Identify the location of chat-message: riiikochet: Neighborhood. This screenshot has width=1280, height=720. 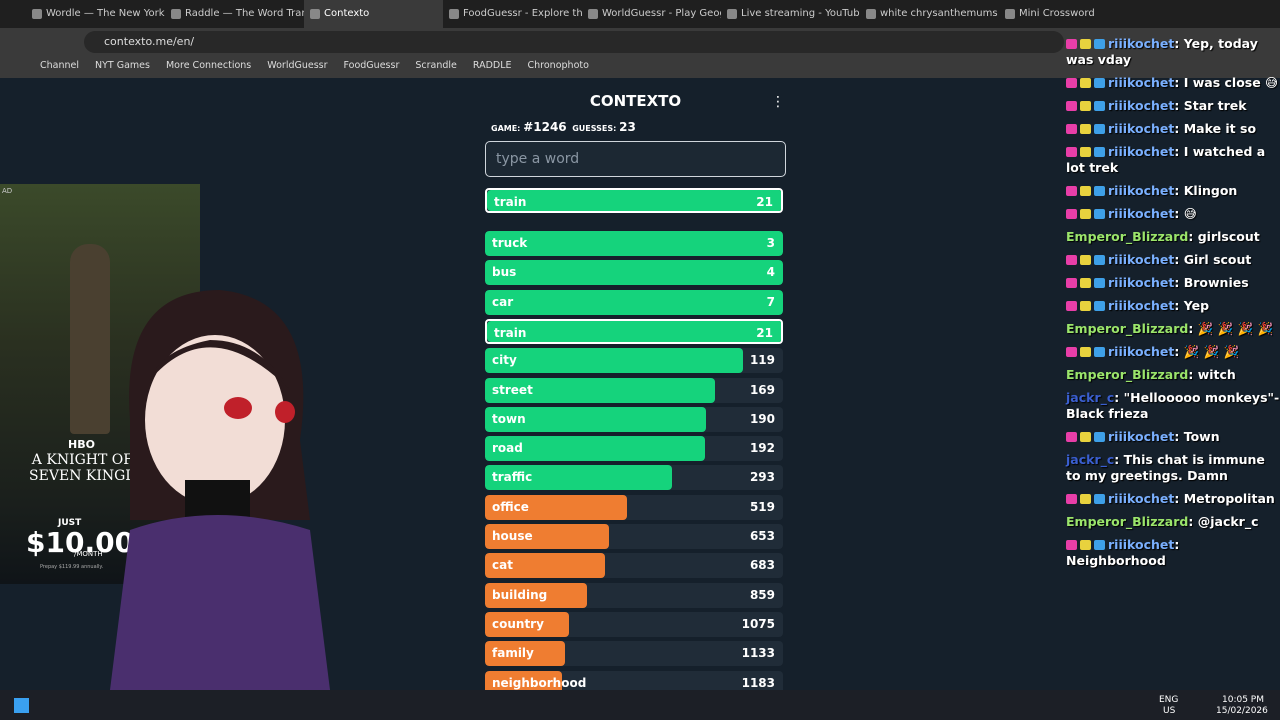
(1173, 553).